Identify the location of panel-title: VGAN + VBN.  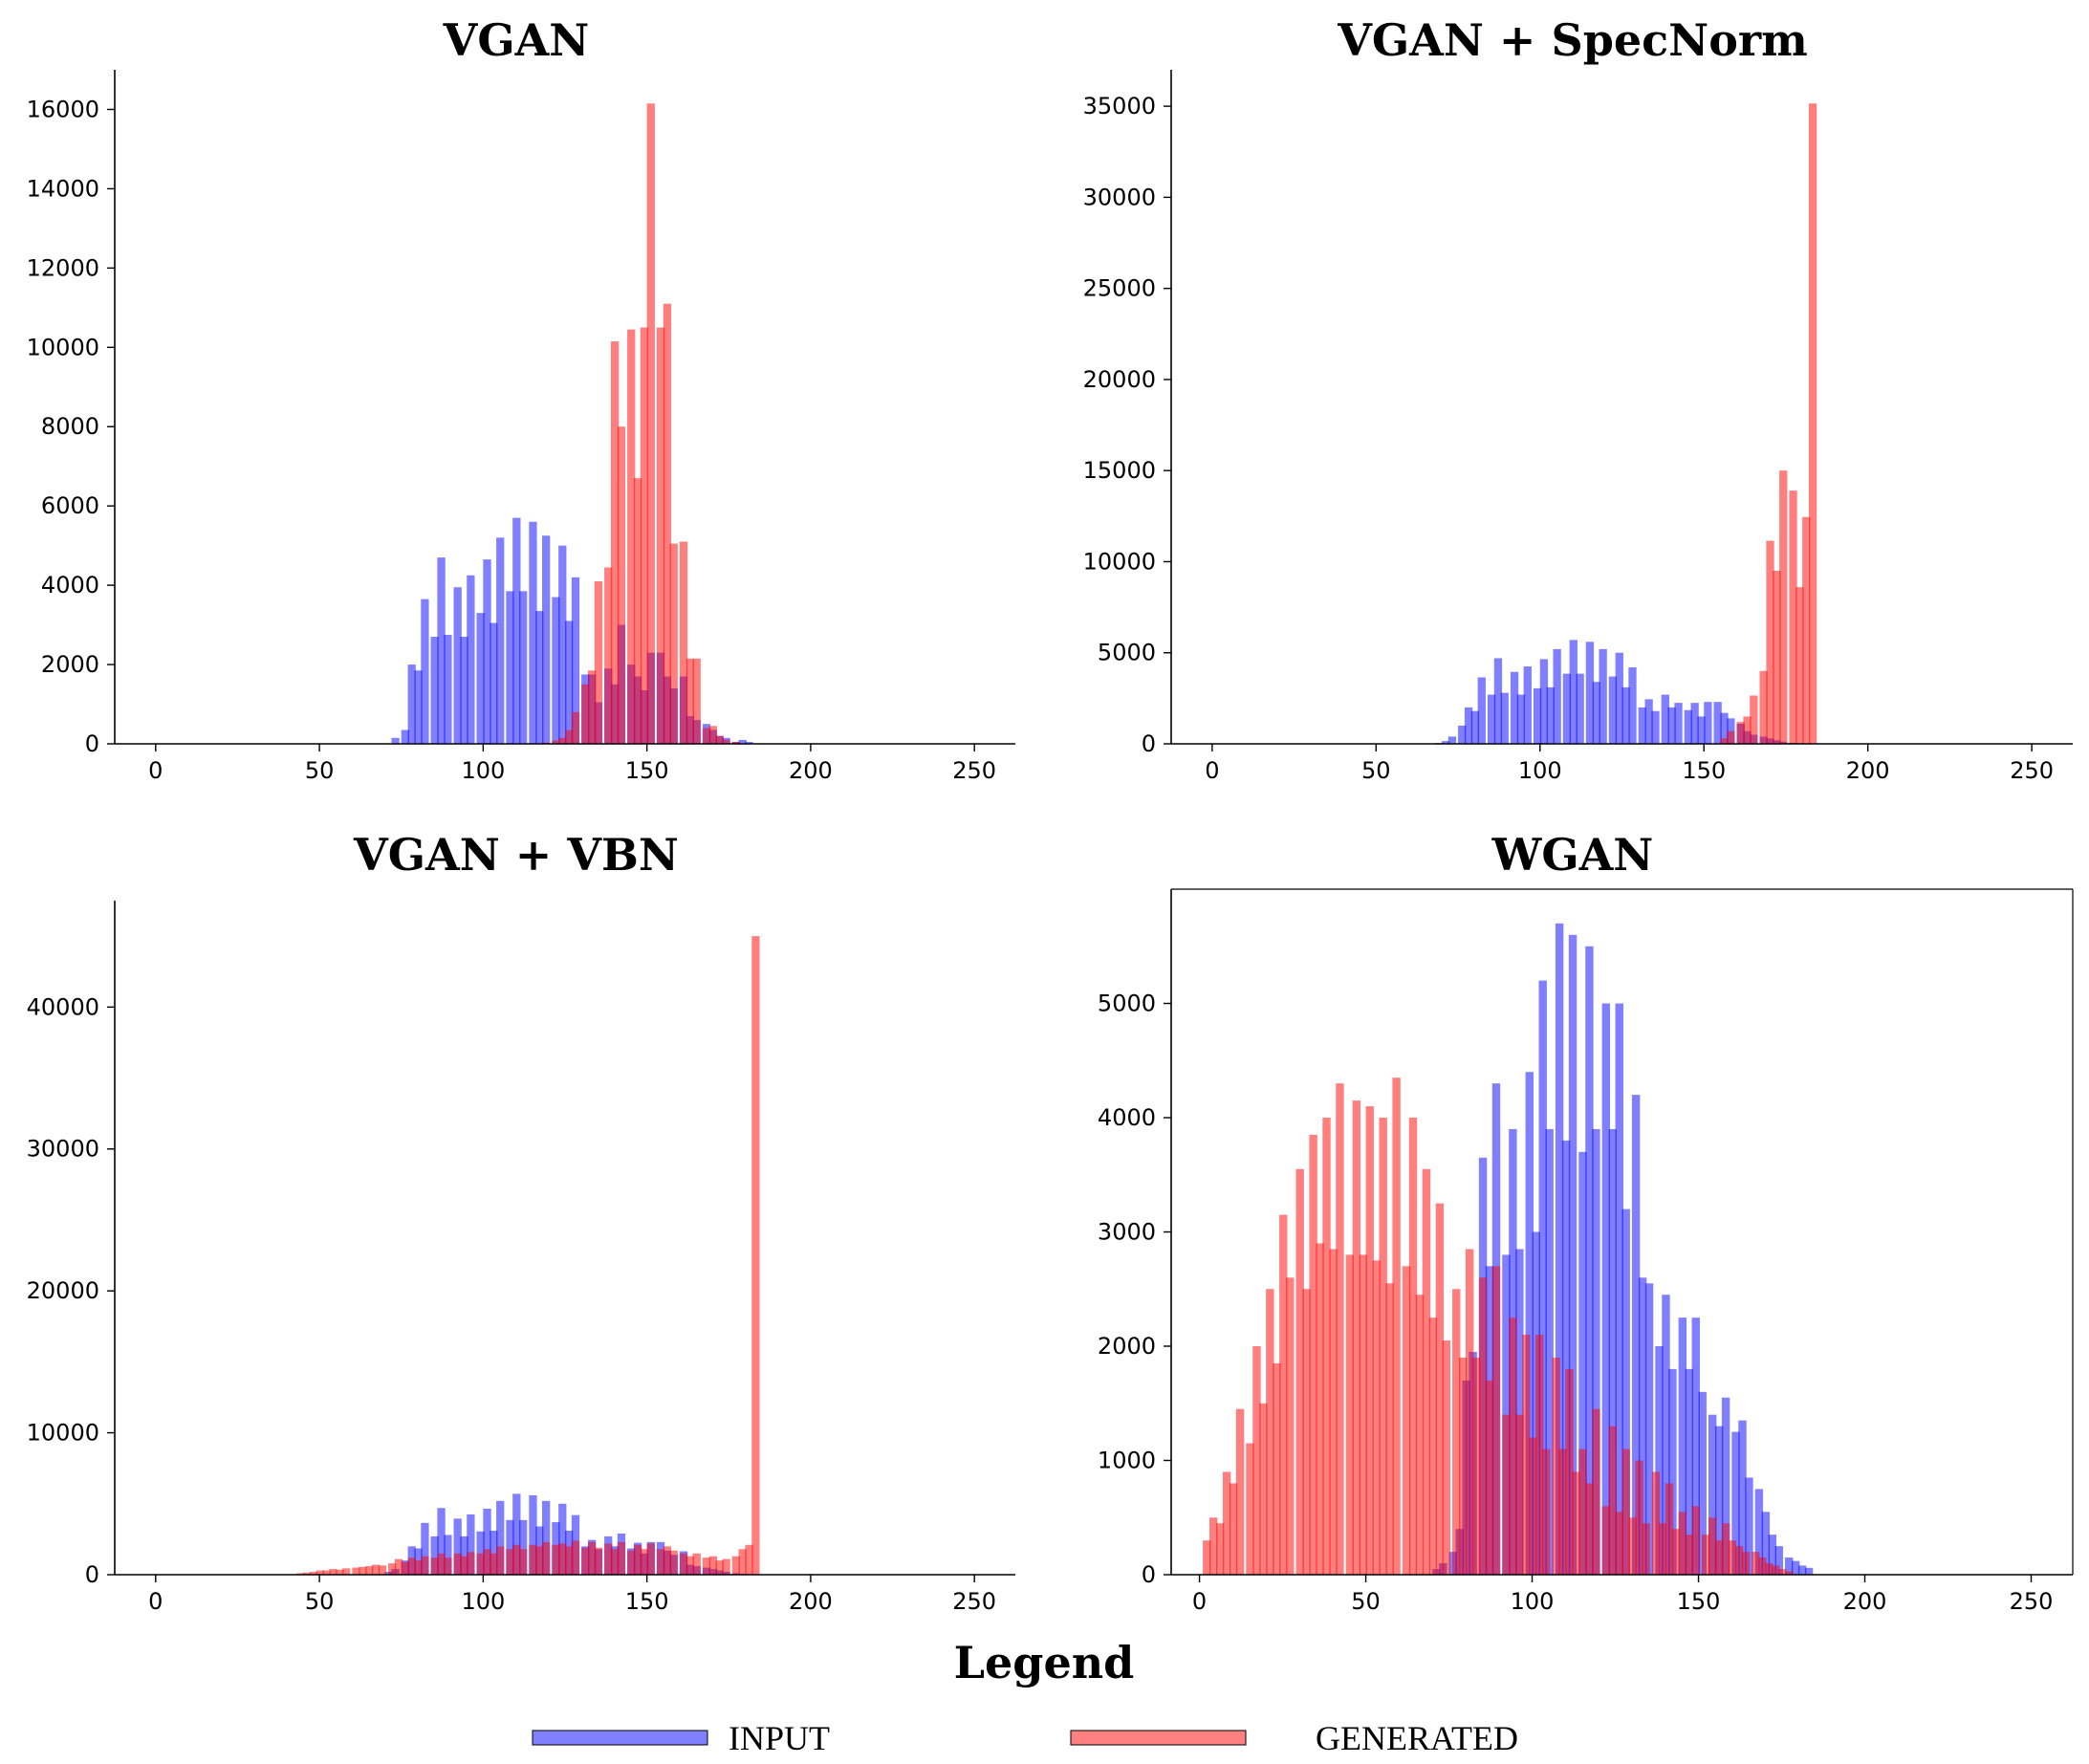
(516, 855).